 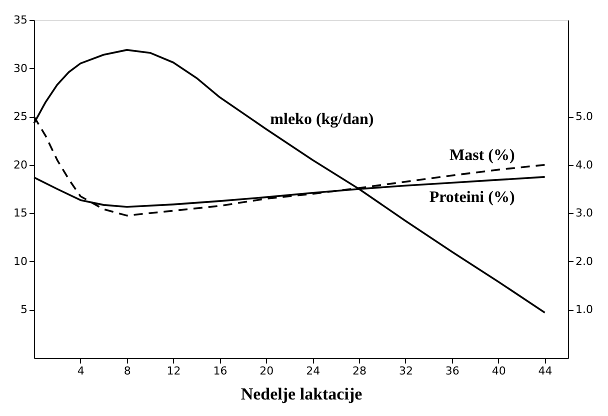 I want to click on series-label: mleko (kg/dan), so click(x=322, y=119).